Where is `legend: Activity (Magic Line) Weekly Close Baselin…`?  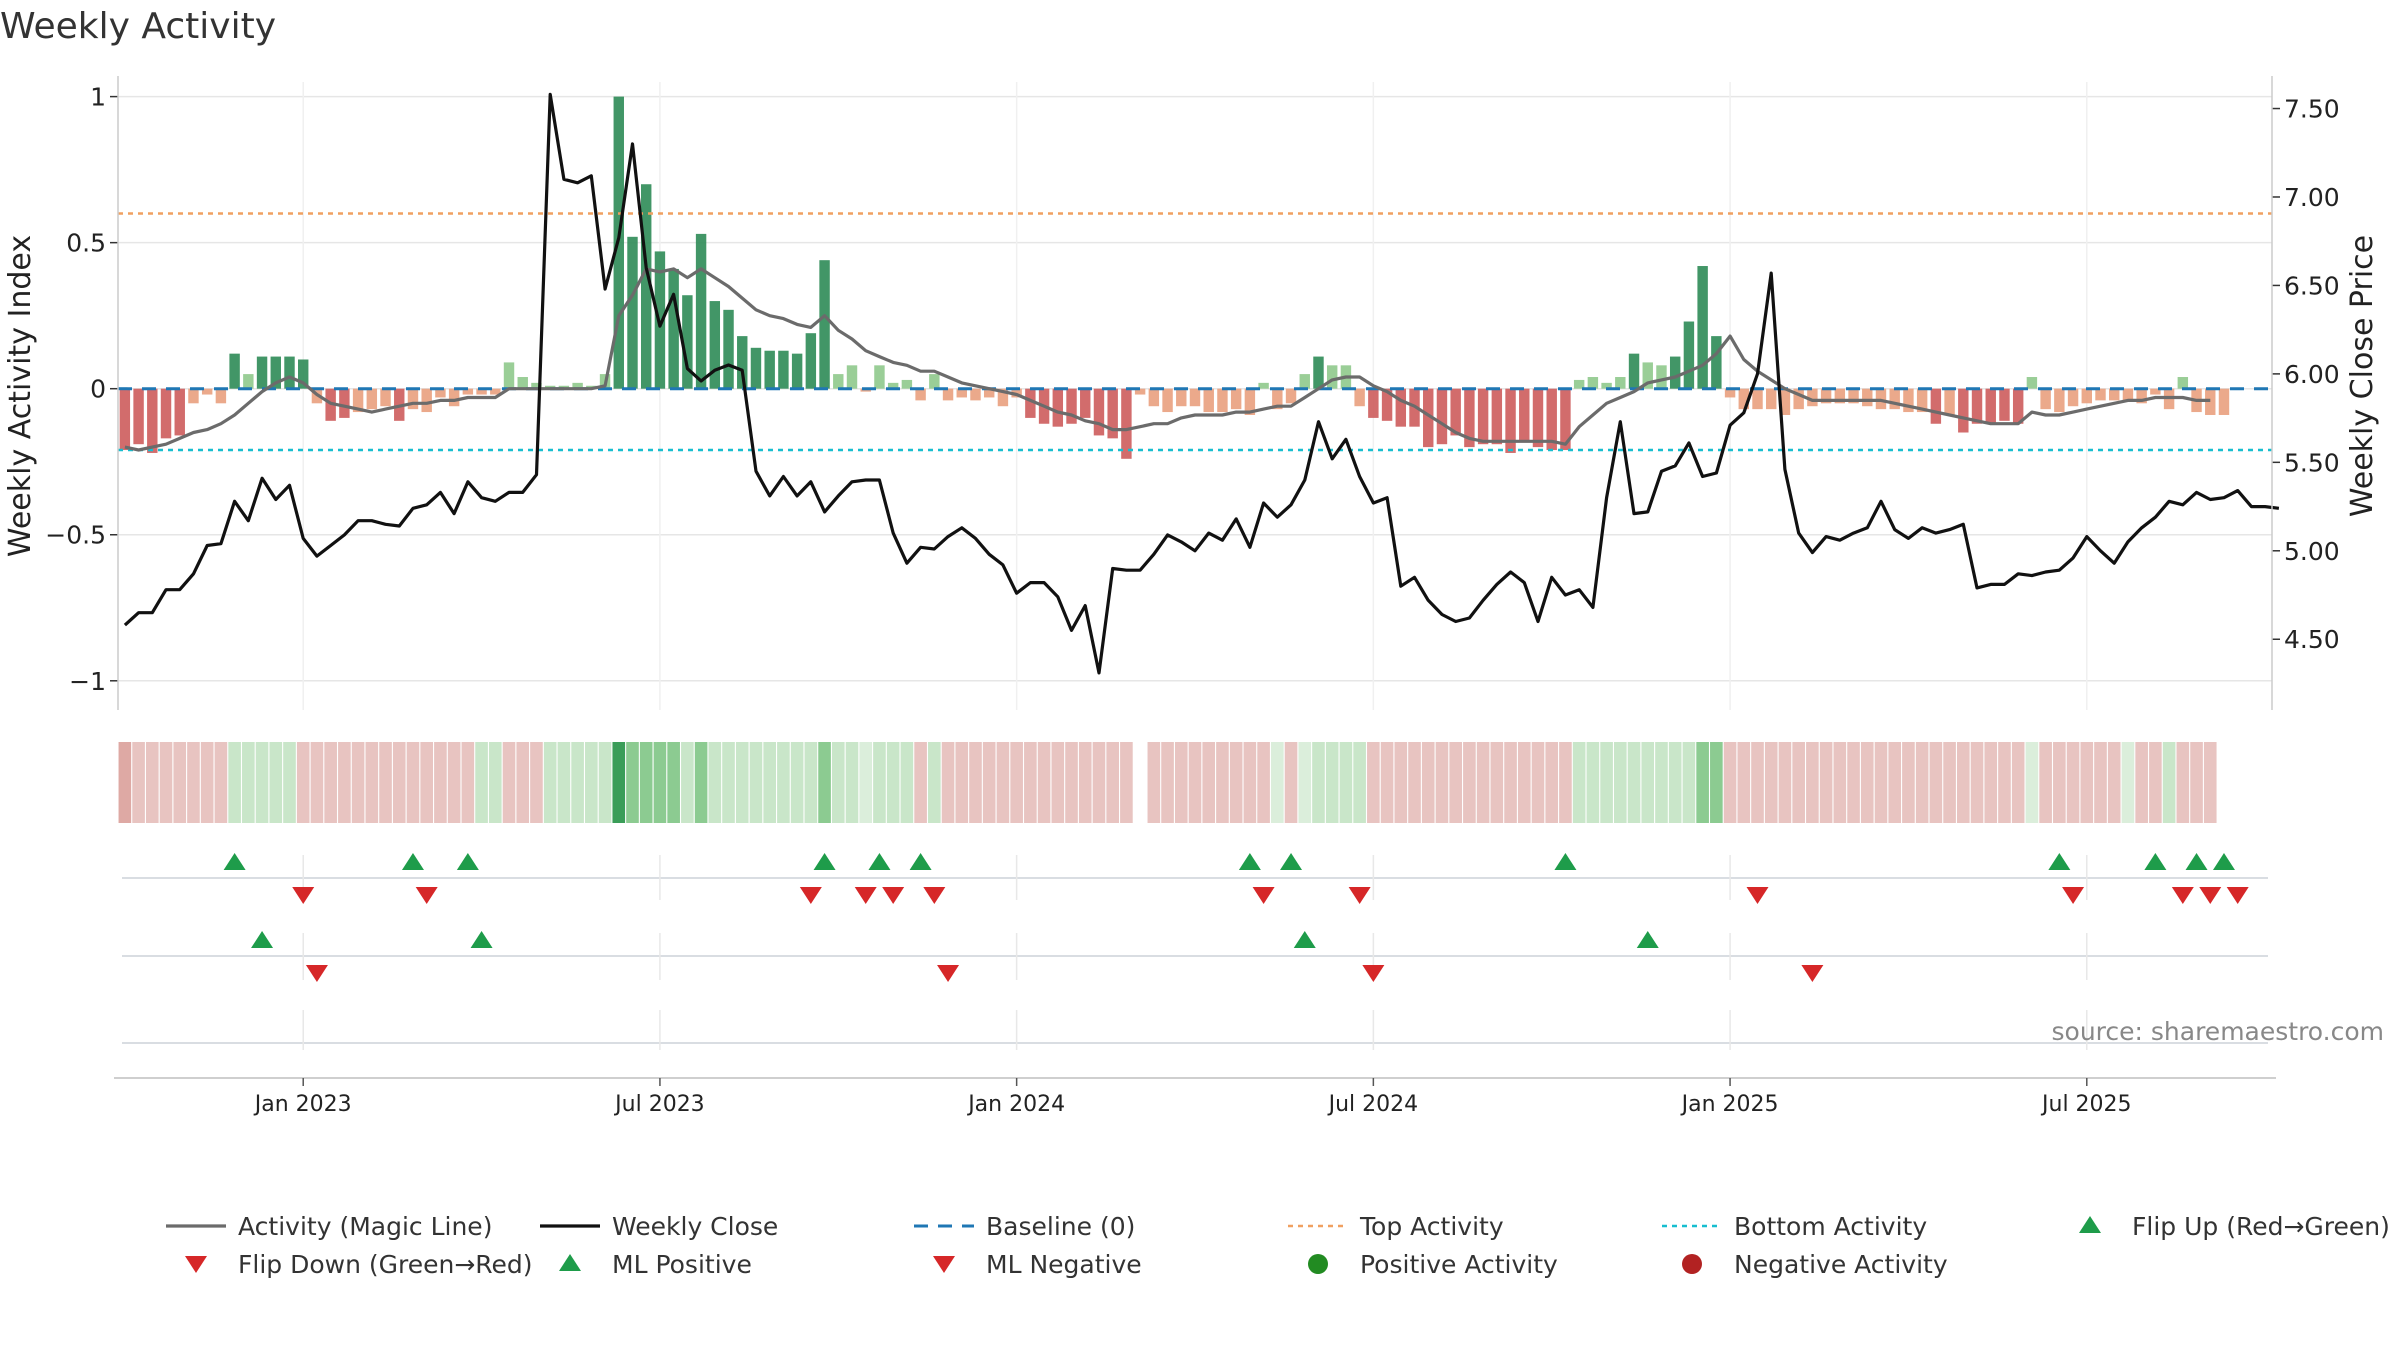
legend: Activity (Magic Line) Weekly Close Baselin… is located at coordinates (1278, 1245).